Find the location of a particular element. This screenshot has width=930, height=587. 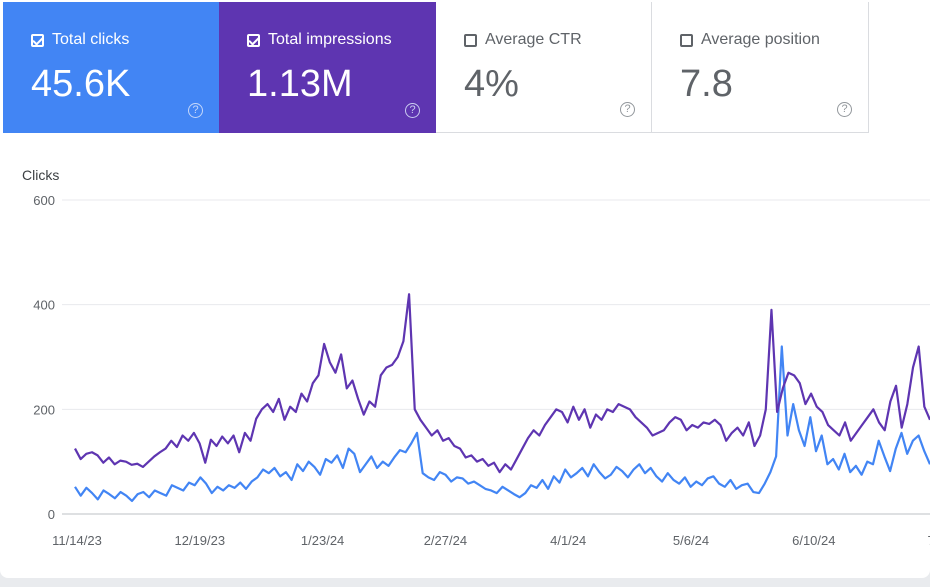

metric-card-total-clicks: Total clicks 45.6K ? is located at coordinates (111, 67).